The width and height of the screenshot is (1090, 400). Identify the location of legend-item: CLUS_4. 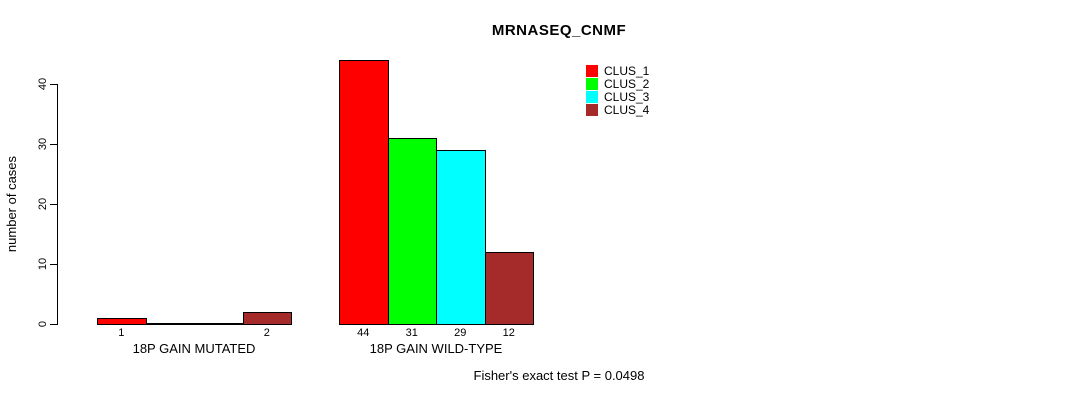
(617, 110).